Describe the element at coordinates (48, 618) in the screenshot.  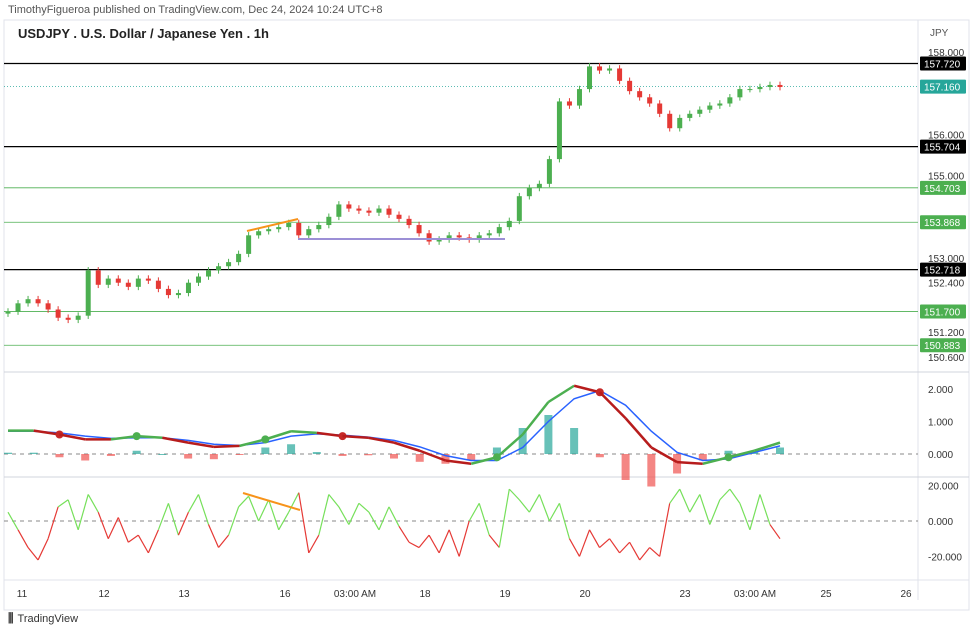
I see `brand-label: TradingView` at that location.